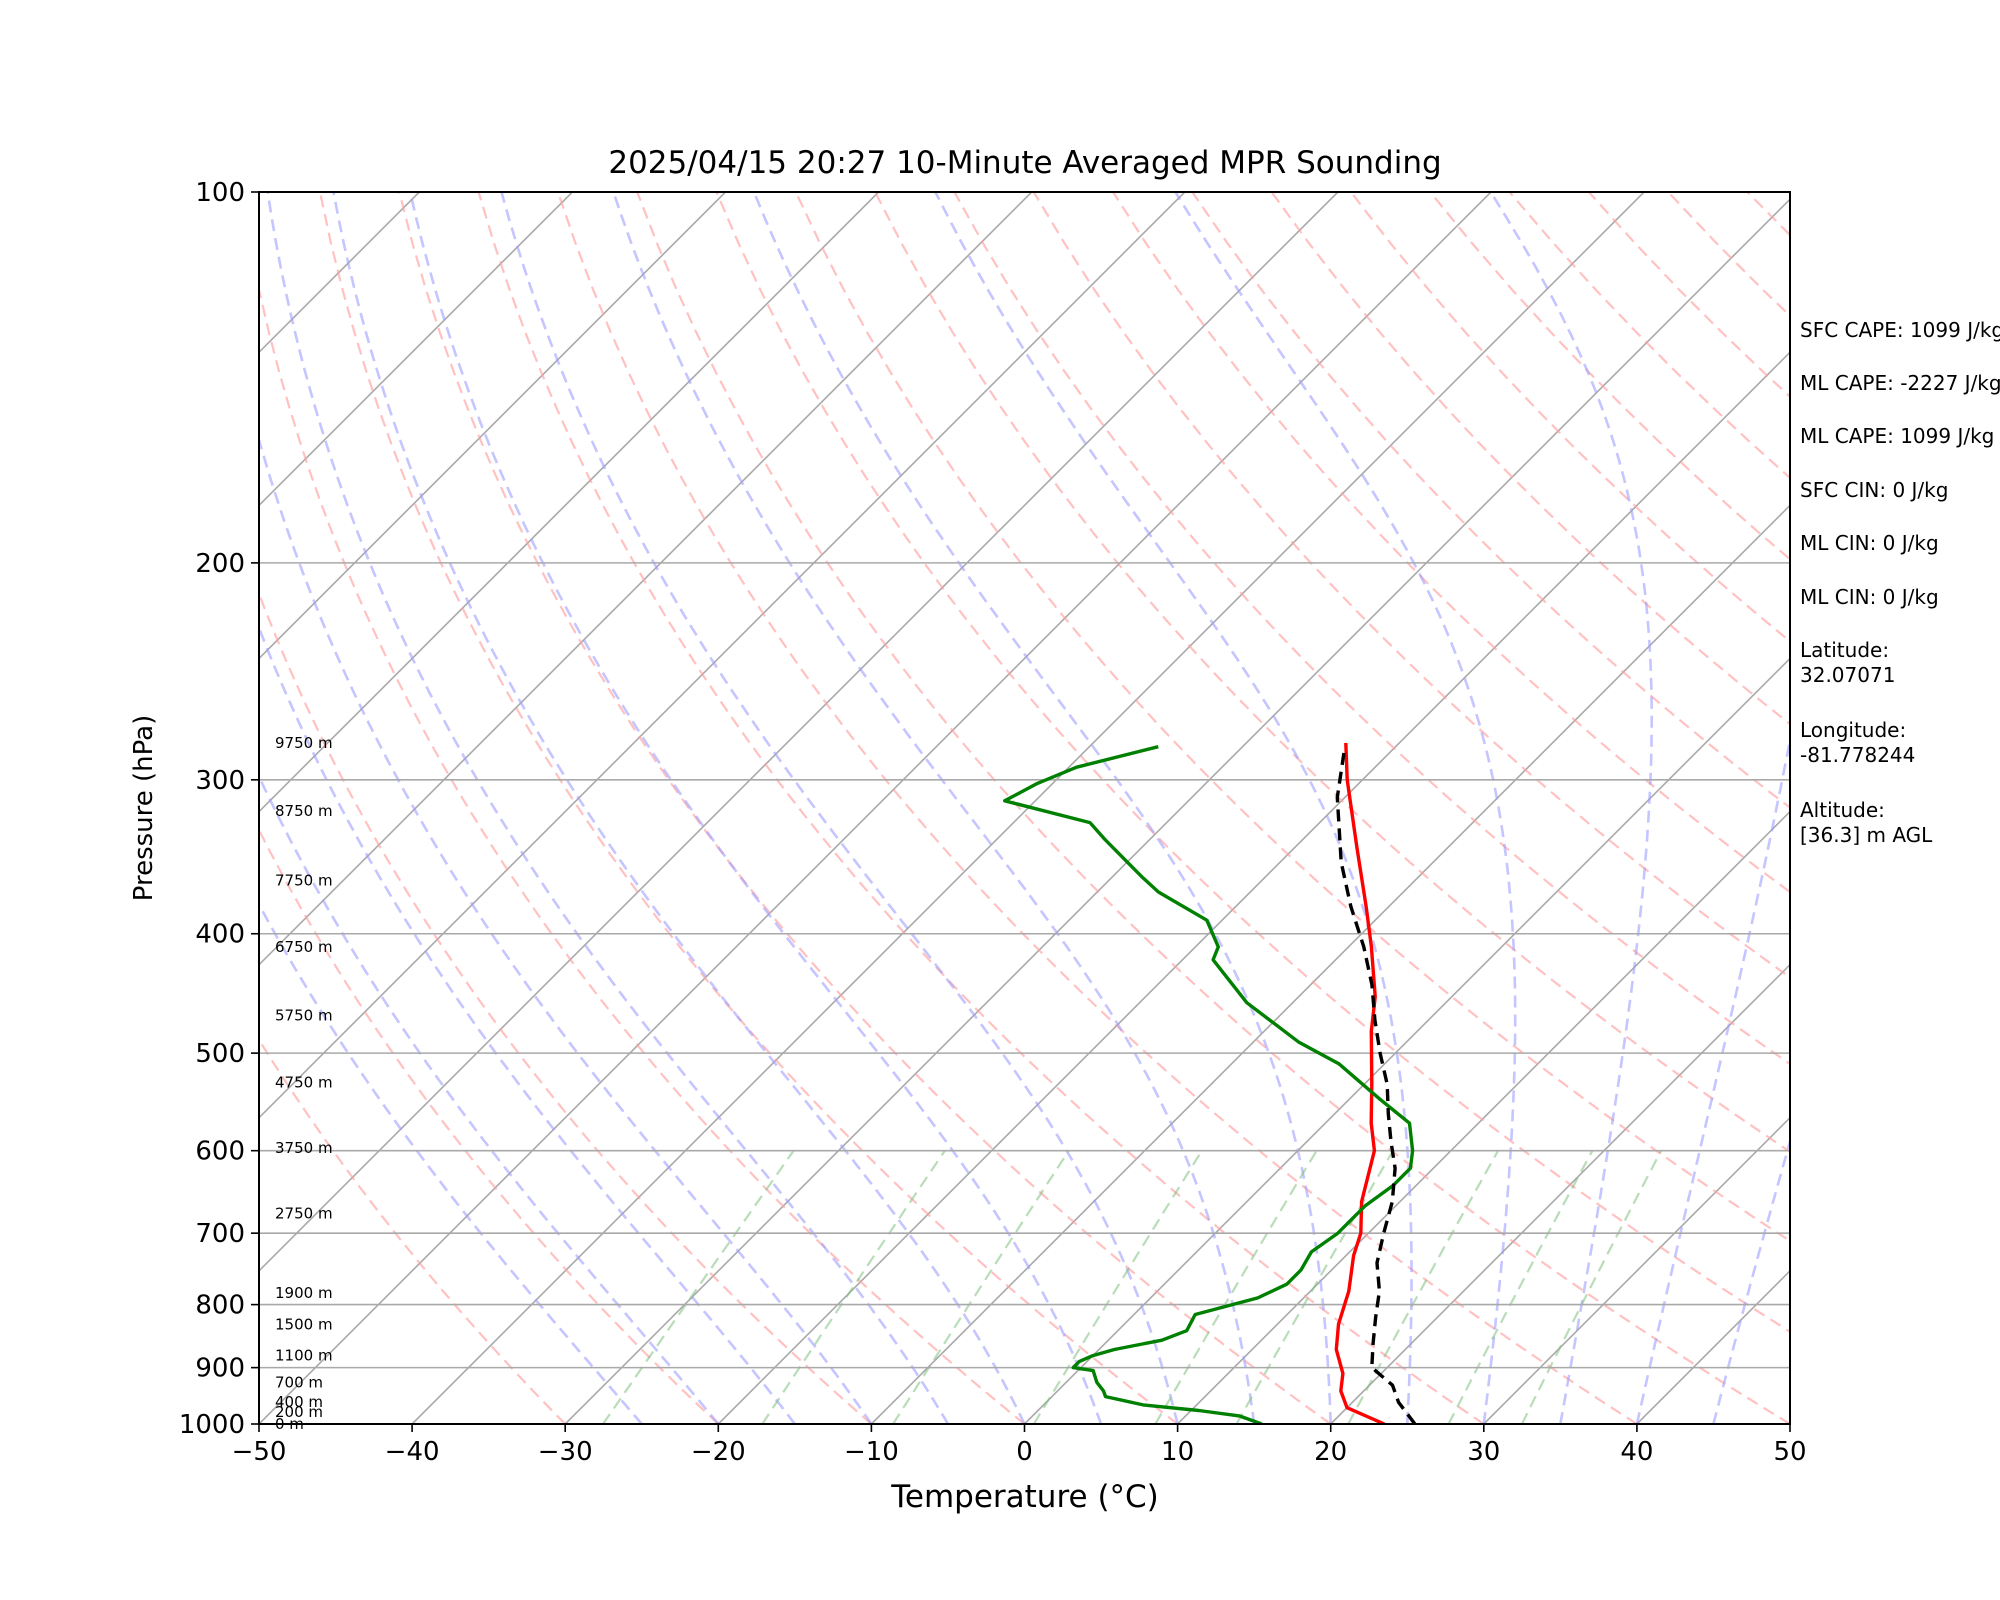  Describe the element at coordinates (259, 1452) in the screenshot. I see `x-tick-label: −50` at that location.